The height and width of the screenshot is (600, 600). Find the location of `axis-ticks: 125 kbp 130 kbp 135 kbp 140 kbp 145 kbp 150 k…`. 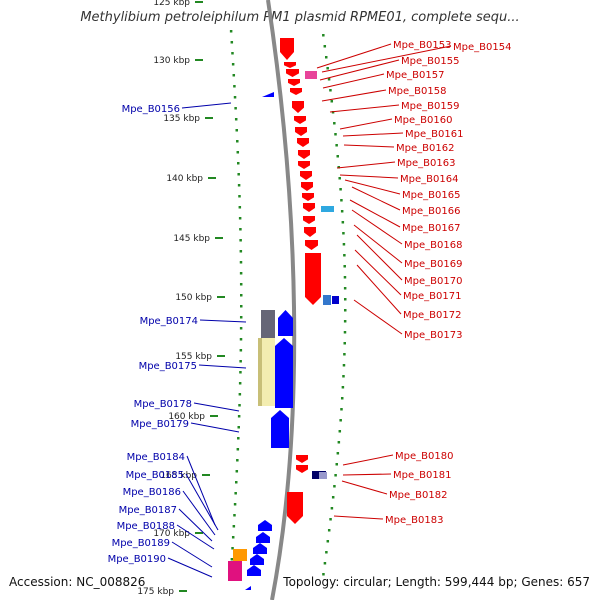

axis-ticks: 125 kbp 130 kbp 135 kbp 140 kbp 145 kbp 150 k… is located at coordinates (181, 298).